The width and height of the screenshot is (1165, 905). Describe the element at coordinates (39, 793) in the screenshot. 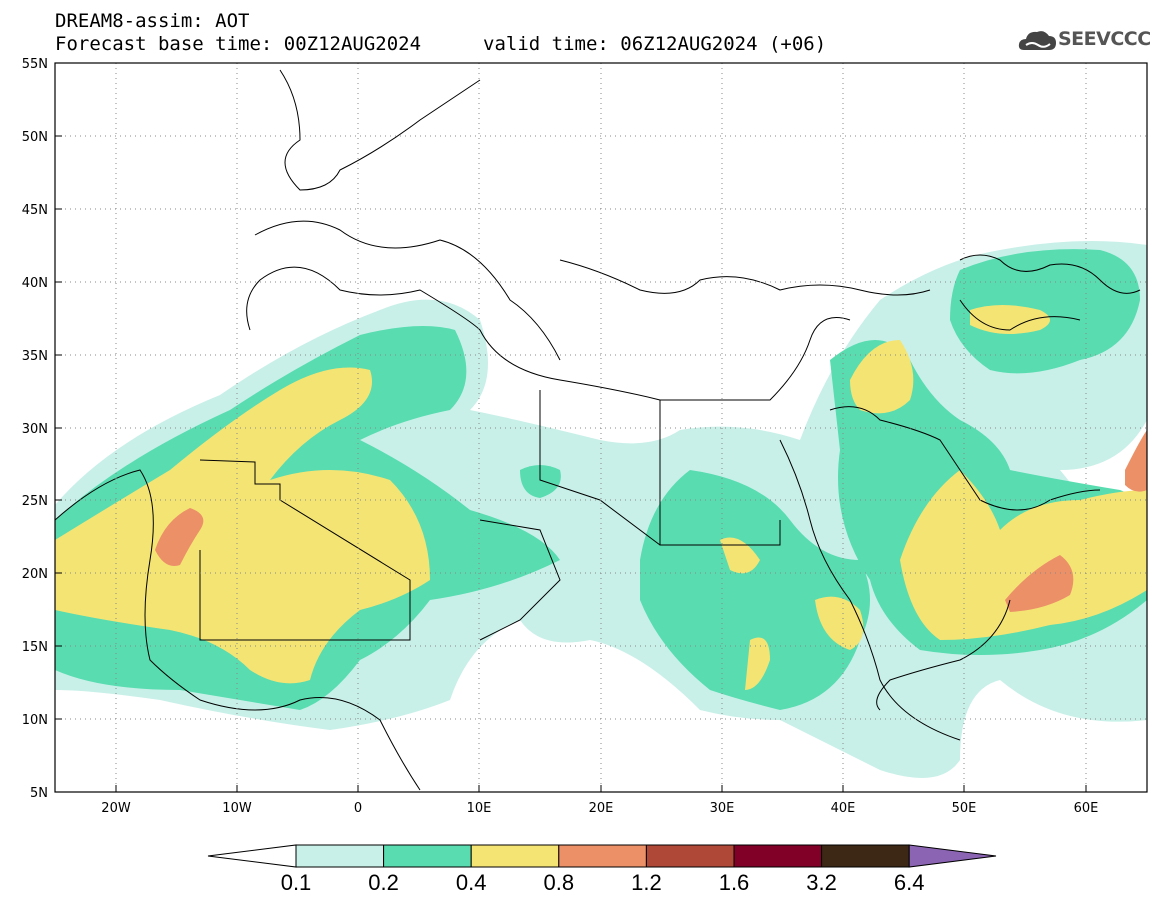

I see `lat-label: 5N` at that location.